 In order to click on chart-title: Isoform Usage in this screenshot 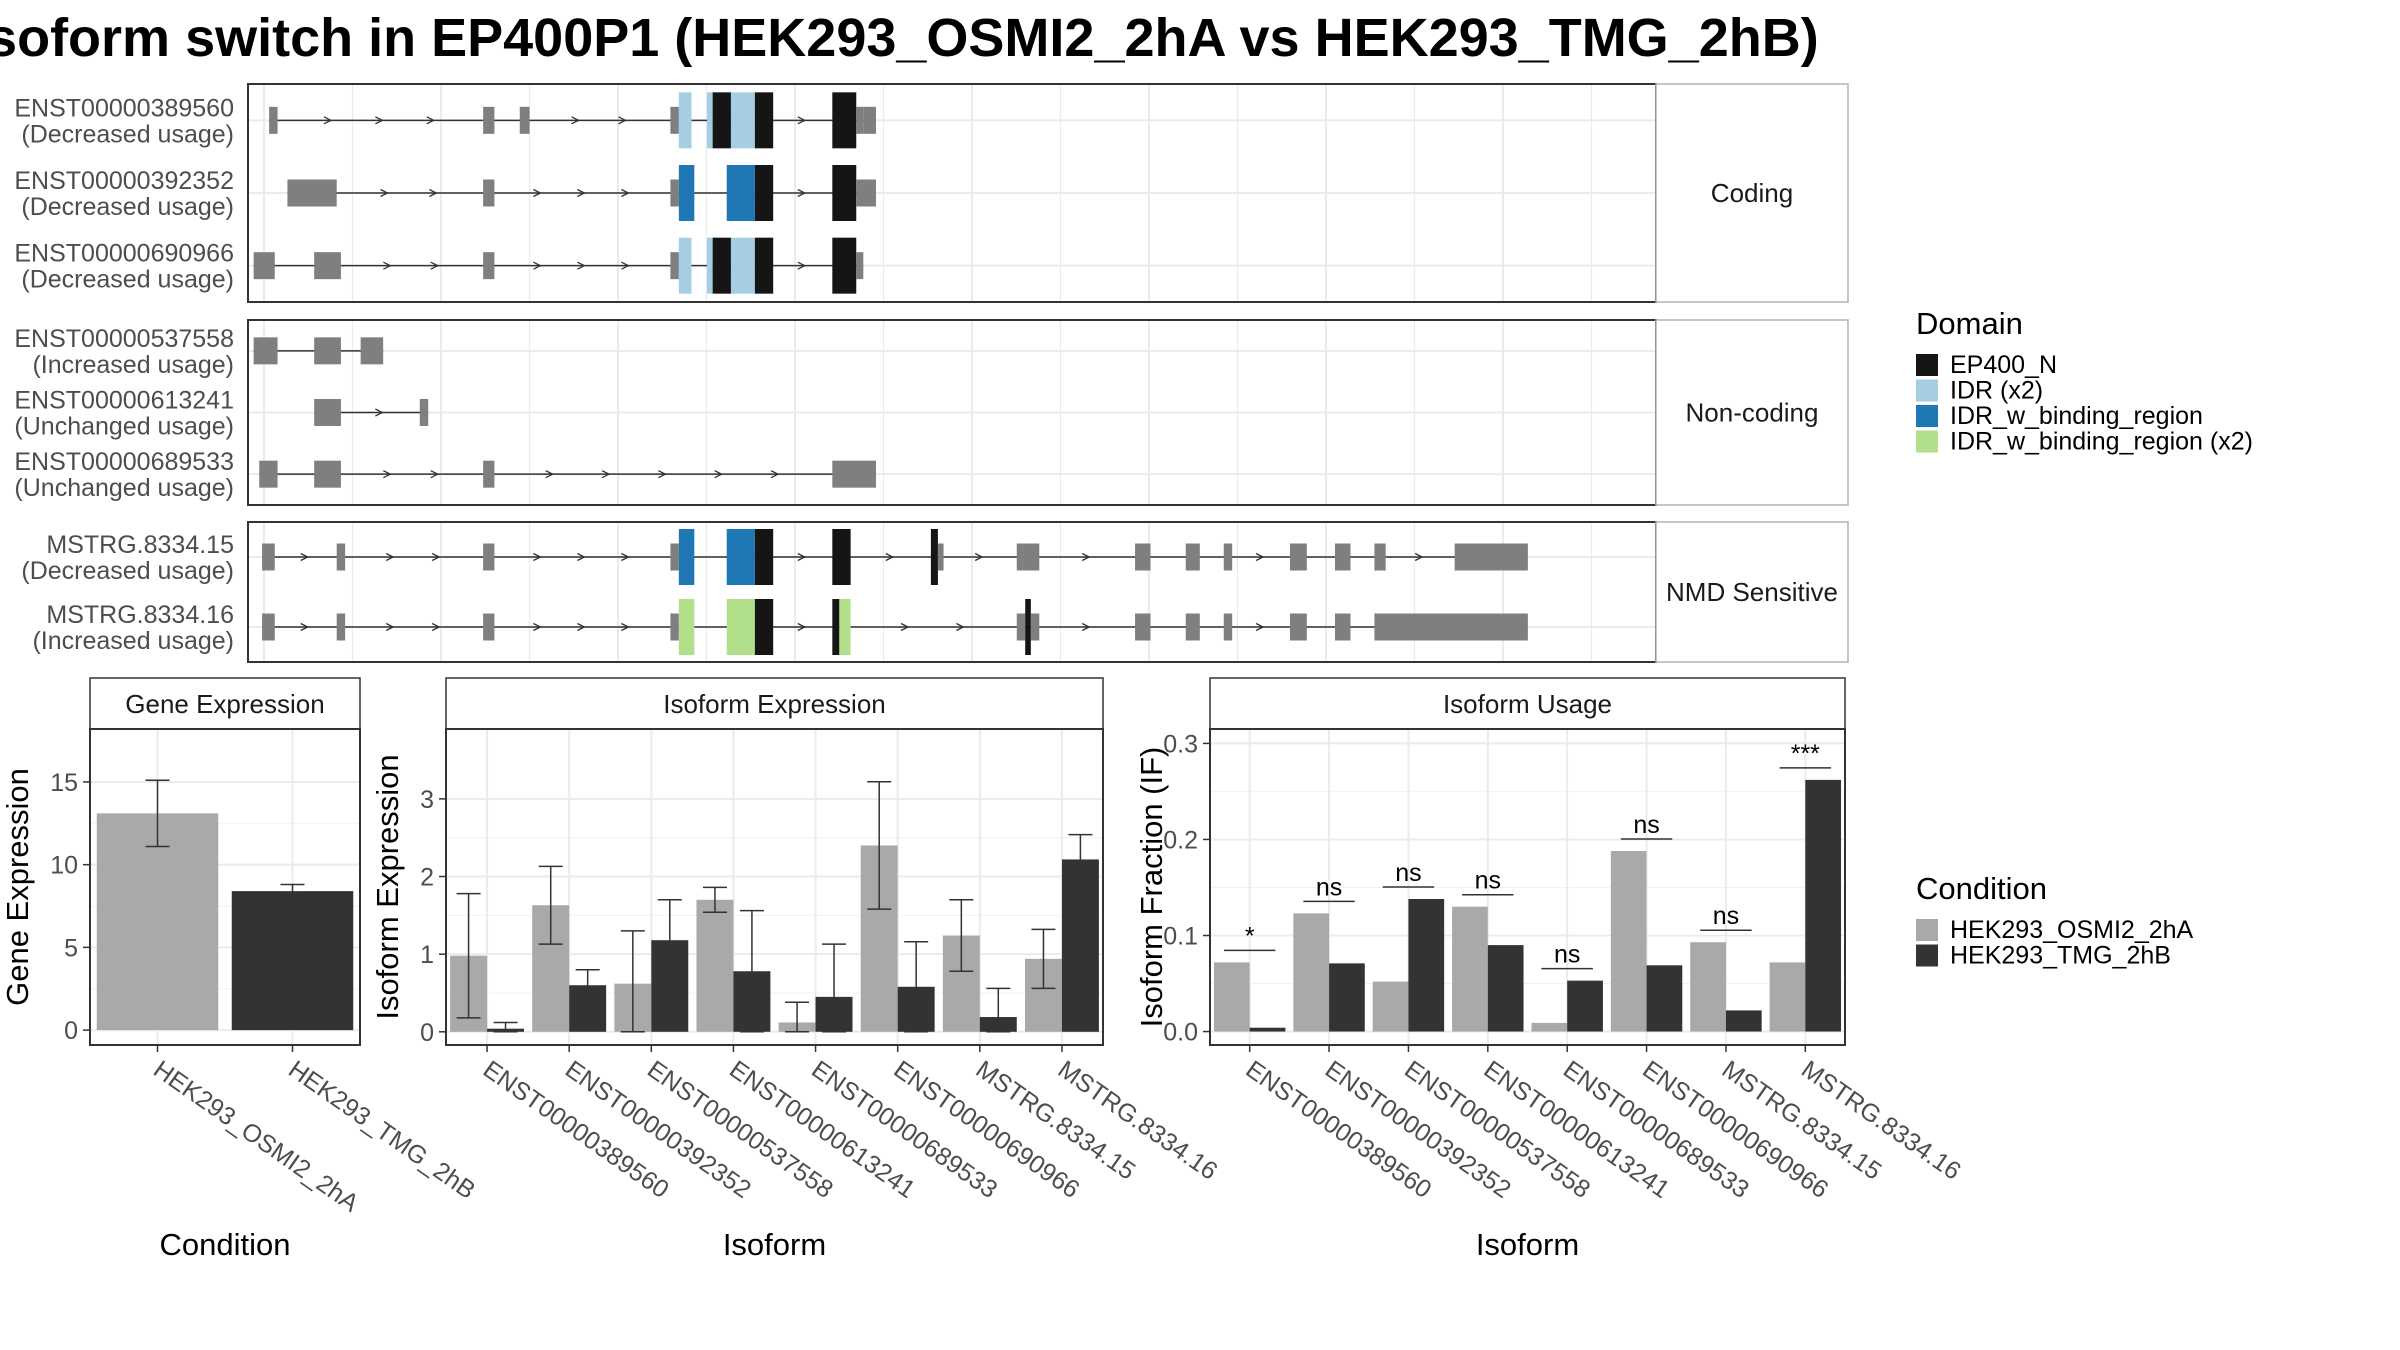, I will do `click(1527, 704)`.